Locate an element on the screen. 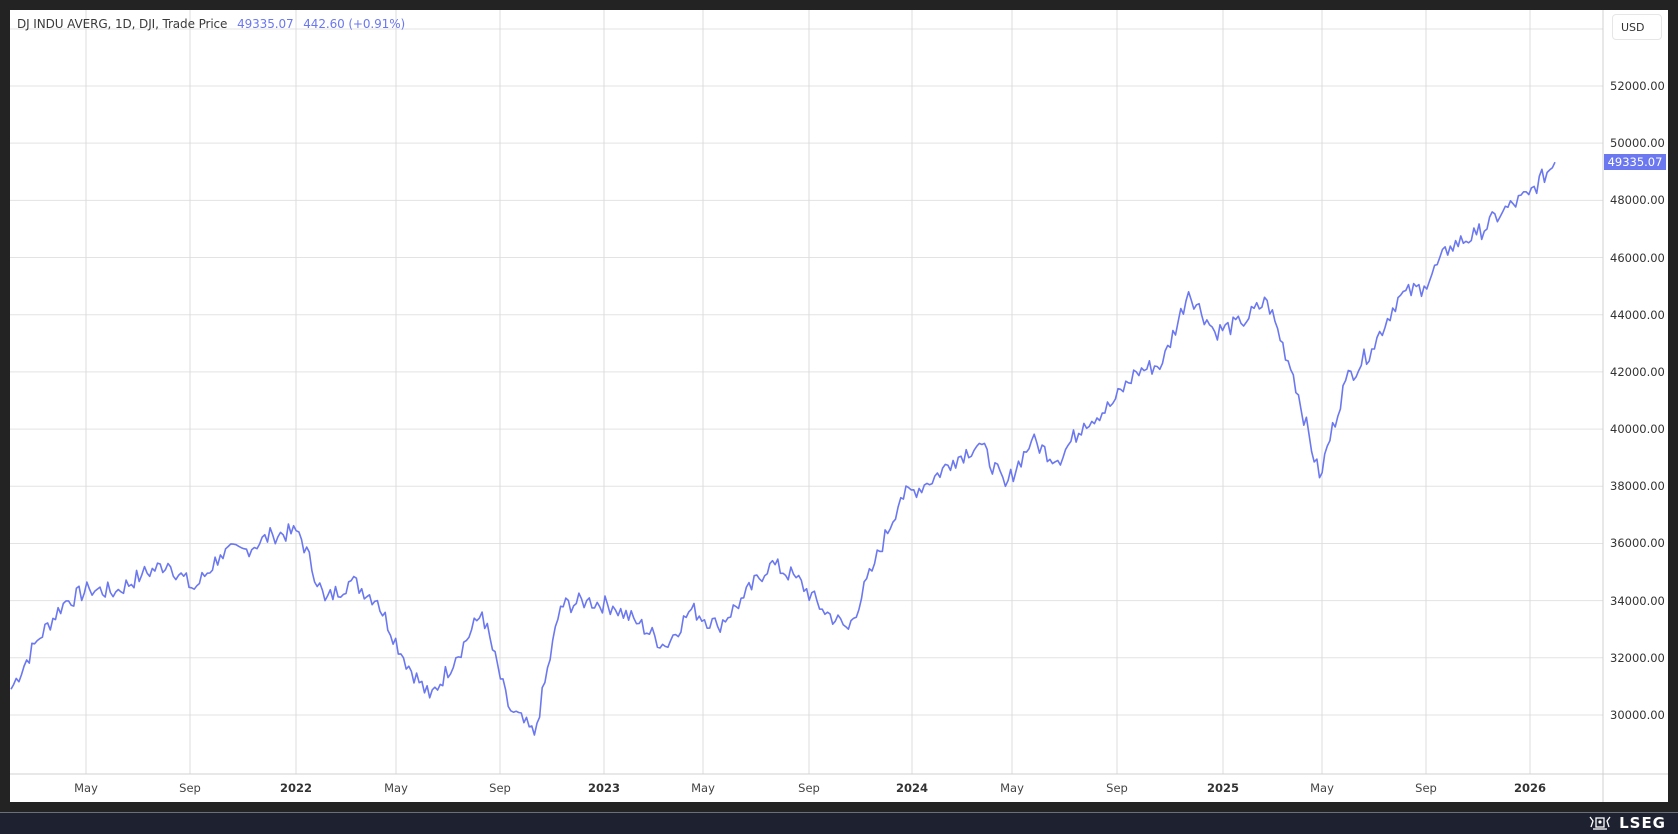 The image size is (1678, 834). x-tick-label: 2022 is located at coordinates (296, 788).